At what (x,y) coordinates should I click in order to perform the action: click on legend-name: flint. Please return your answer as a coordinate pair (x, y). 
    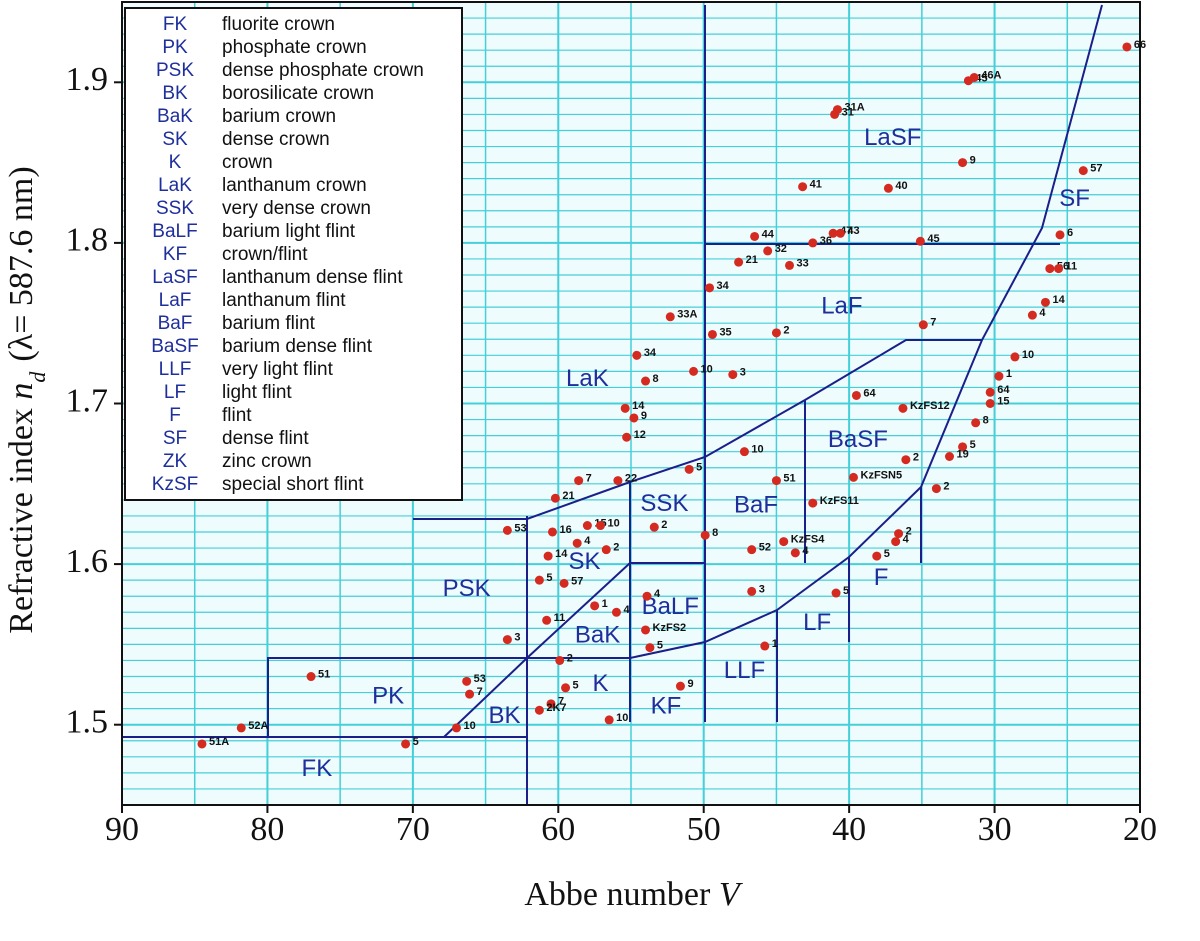
    Looking at the image, I should click on (237, 415).